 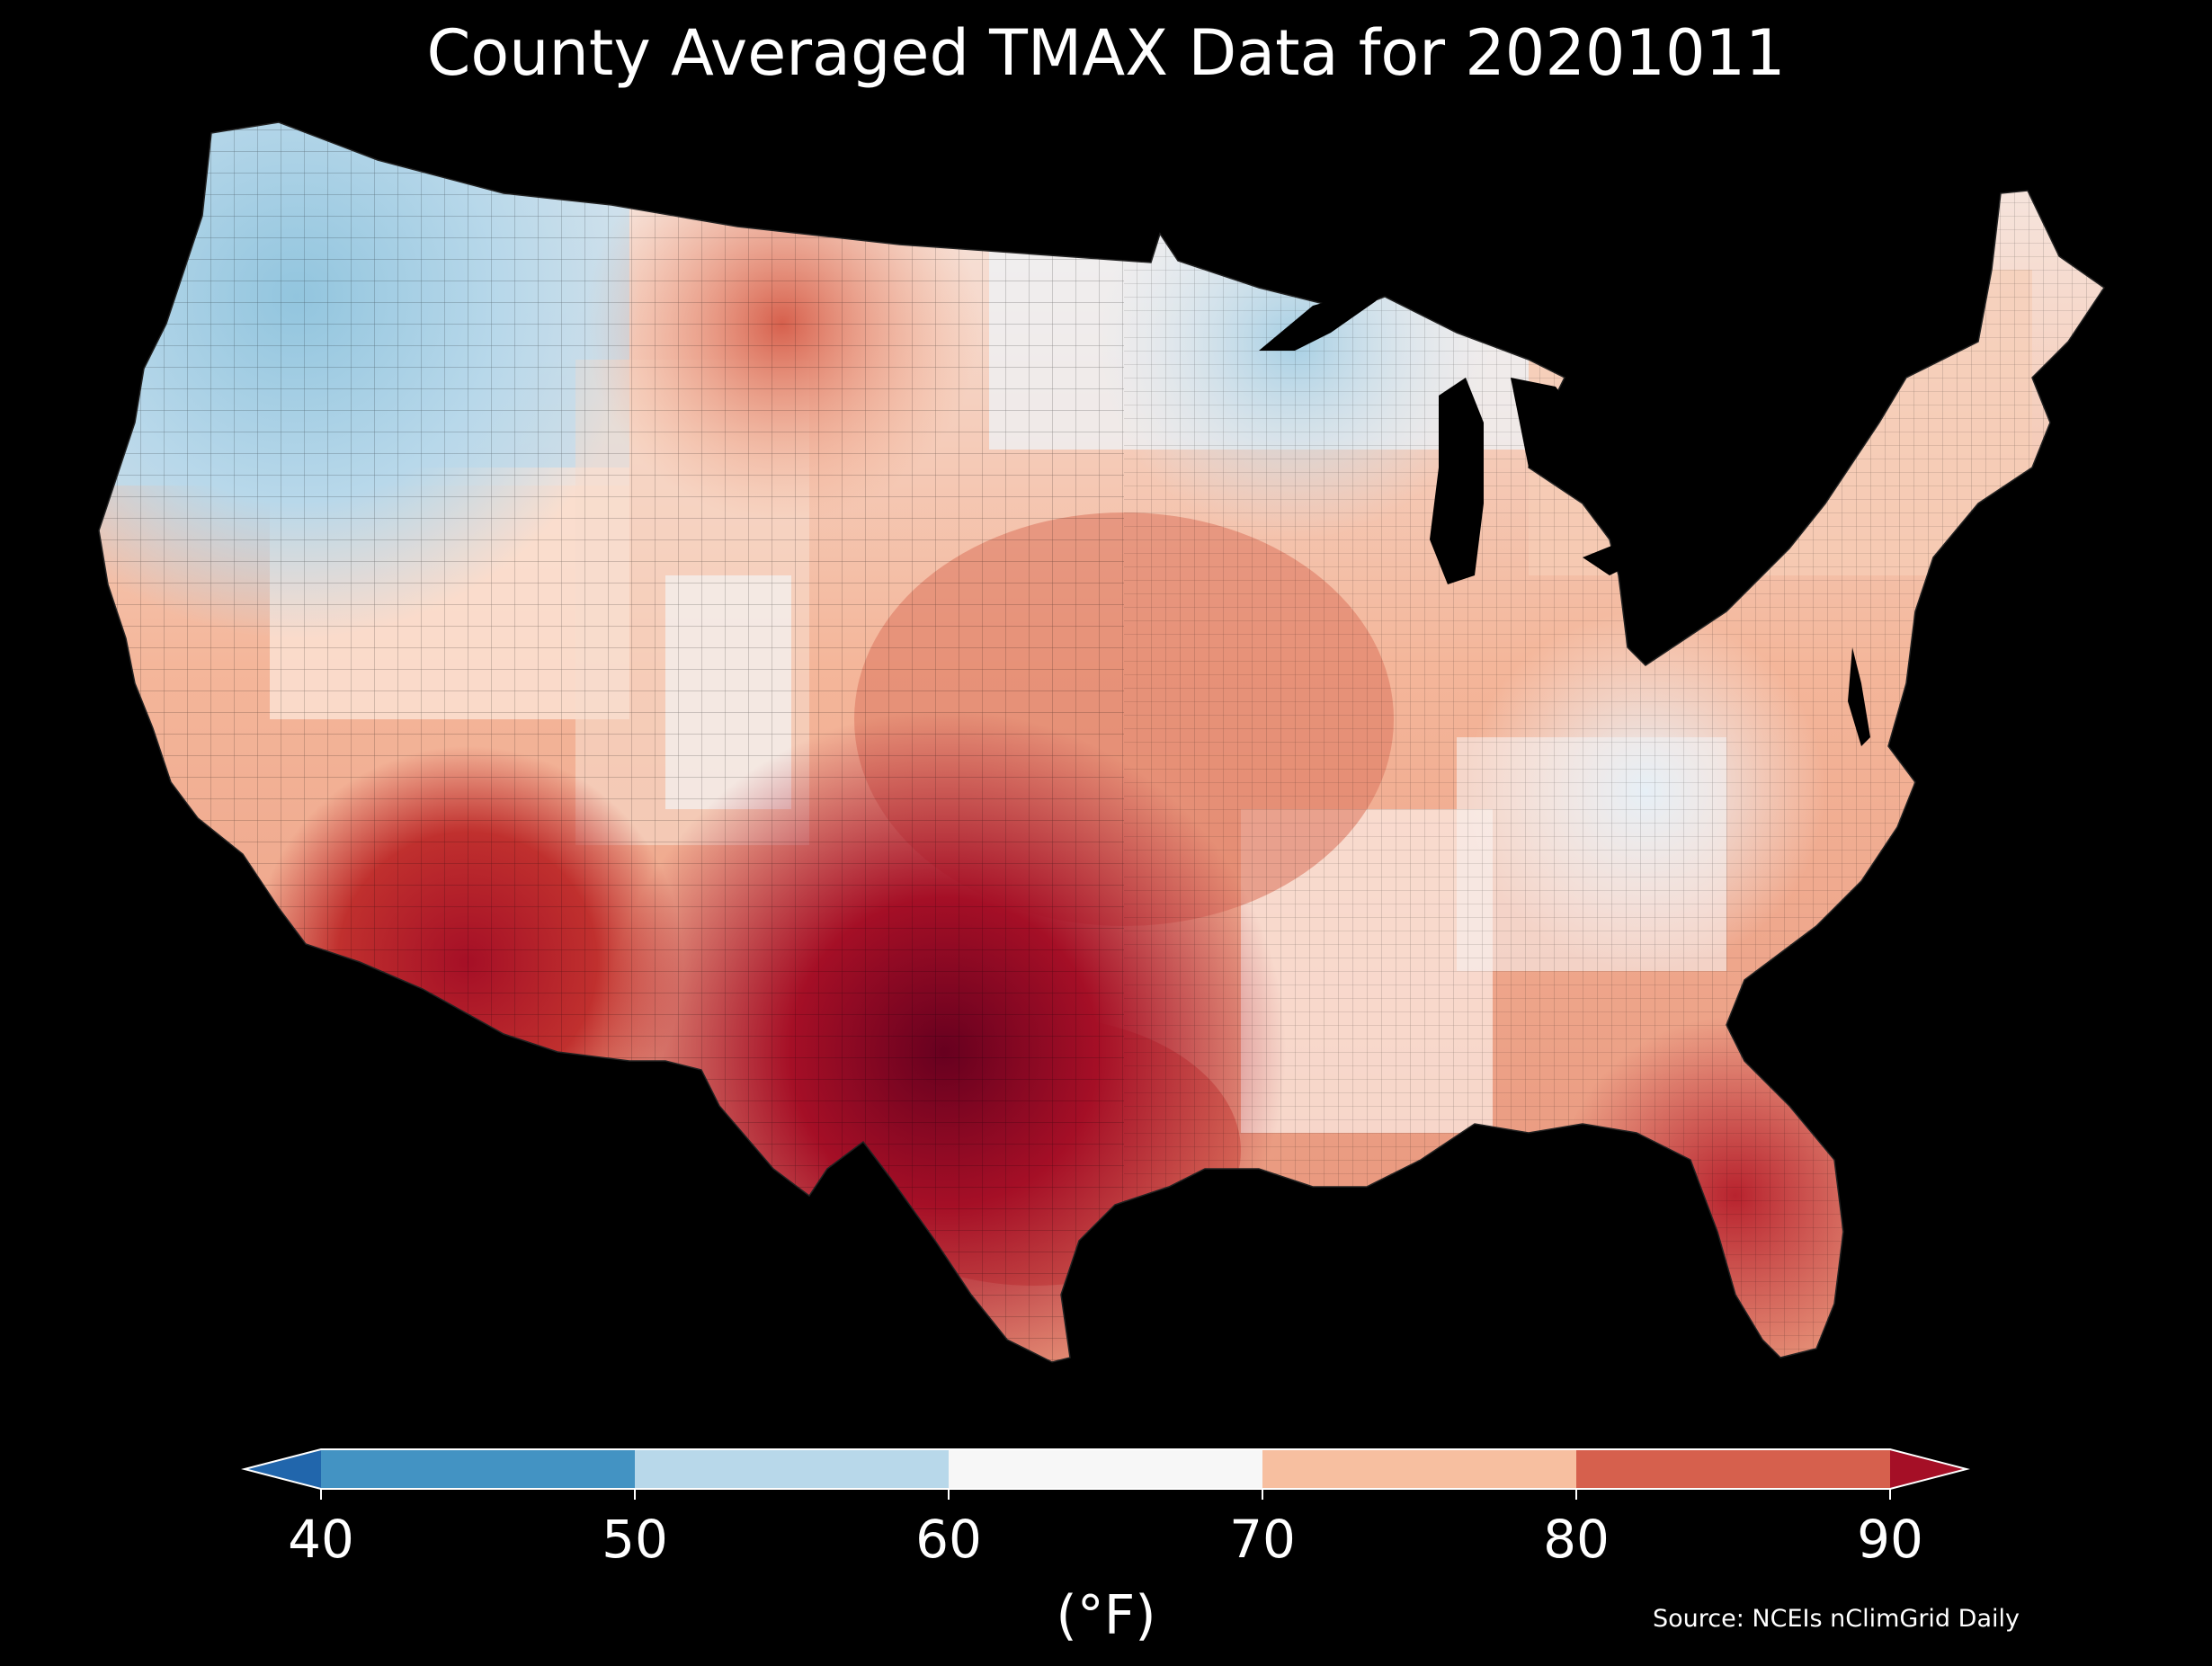 I want to click on colorbar-tick-label: 60, so click(x=948, y=1540).